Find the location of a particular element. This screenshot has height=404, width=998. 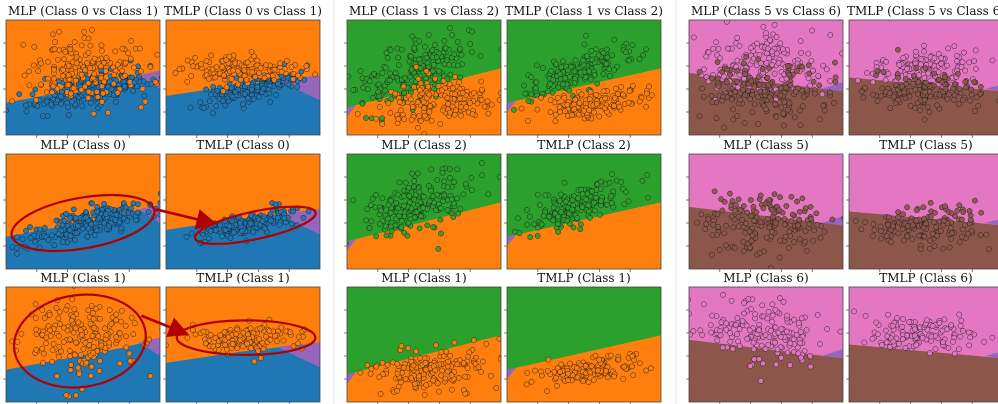

panel-left-4: MLP (Class 1) is located at coordinates (82, 337).